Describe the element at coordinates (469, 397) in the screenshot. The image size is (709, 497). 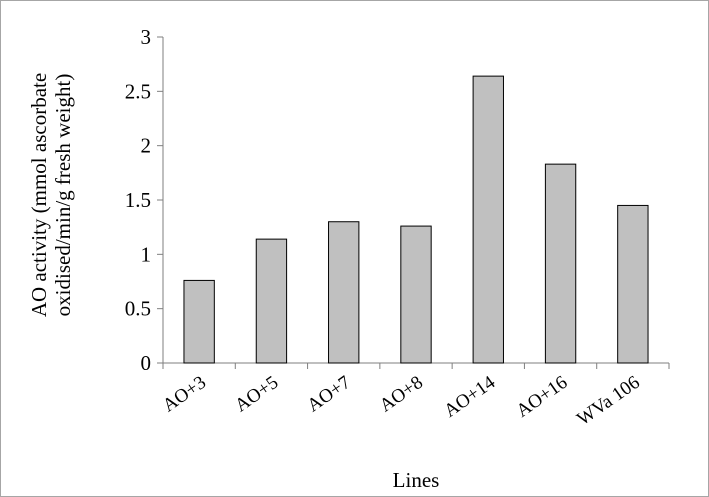
I see `x-tick-label: AO+14` at that location.